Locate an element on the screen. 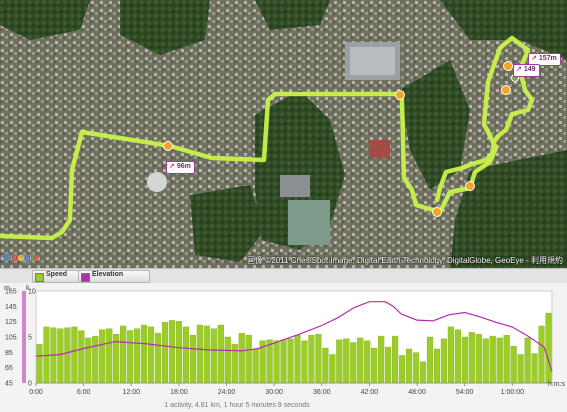 This screenshot has height=412, width=567. speed-tick-label: 5 is located at coordinates (30, 338).